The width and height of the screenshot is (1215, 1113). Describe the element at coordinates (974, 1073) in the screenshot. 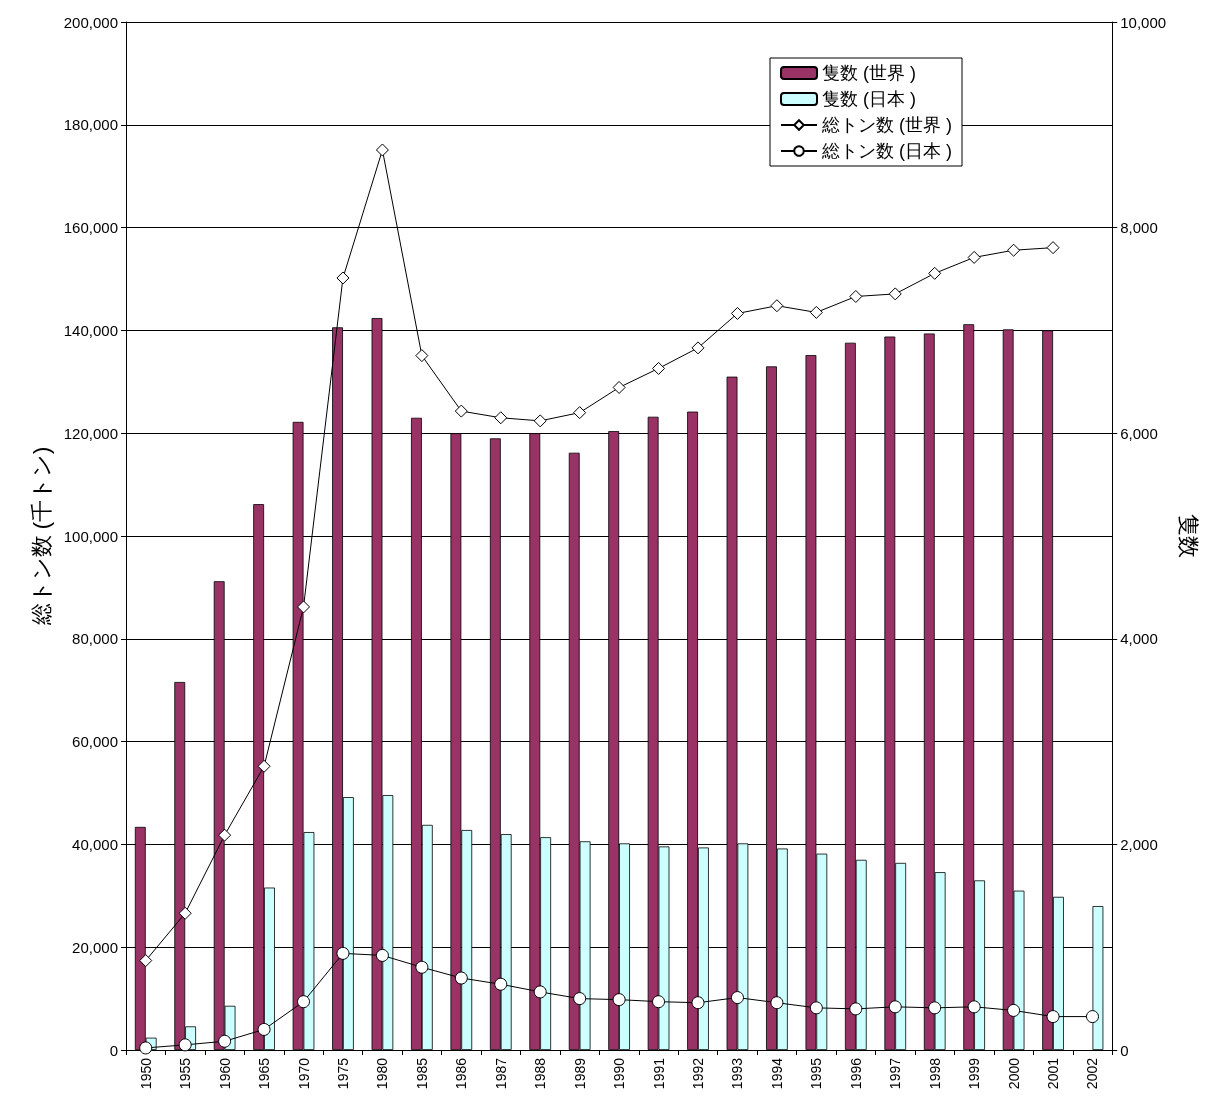

I see `x-tick-label: 1999` at that location.